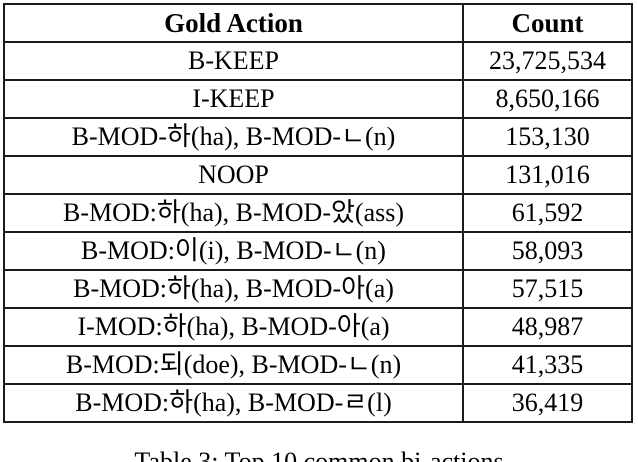  Describe the element at coordinates (547, 251) in the screenshot. I see `count-cell: 58,093` at that location.